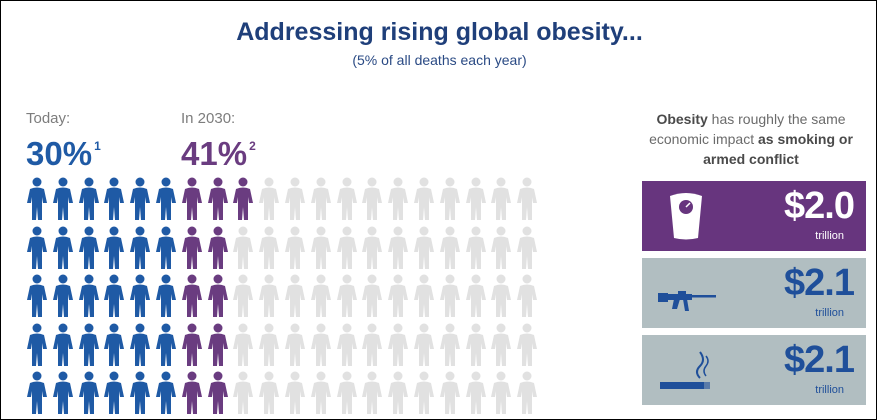  Describe the element at coordinates (819, 283) in the screenshot. I see `armed-conflict-amount: $2.1` at that location.